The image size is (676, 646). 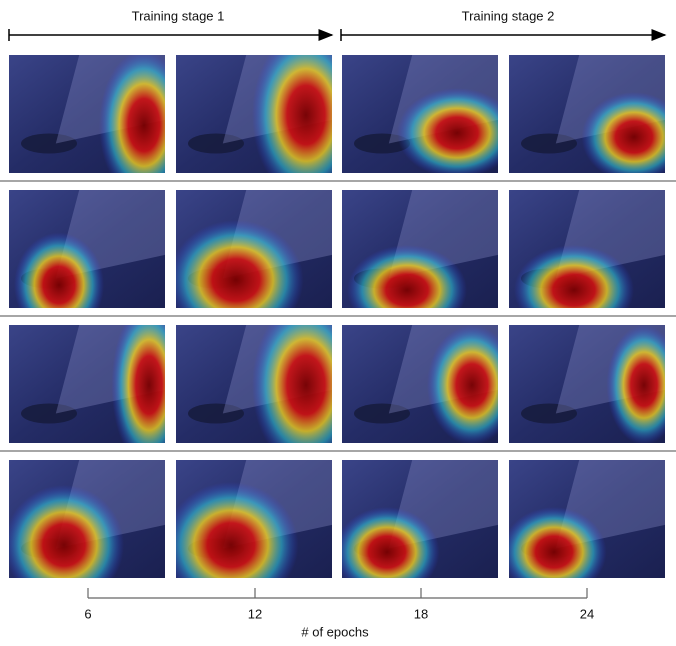 I want to click on stage-label: Training stage 2, so click(x=508, y=15).